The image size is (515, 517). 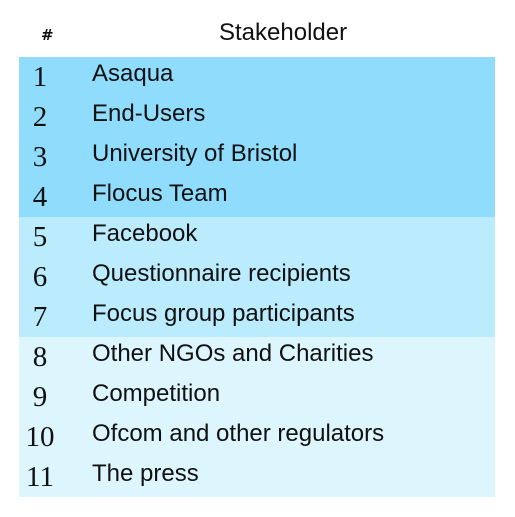 What do you see at coordinates (257, 77) in the screenshot?
I see `table-row: 1 Asaqua` at bounding box center [257, 77].